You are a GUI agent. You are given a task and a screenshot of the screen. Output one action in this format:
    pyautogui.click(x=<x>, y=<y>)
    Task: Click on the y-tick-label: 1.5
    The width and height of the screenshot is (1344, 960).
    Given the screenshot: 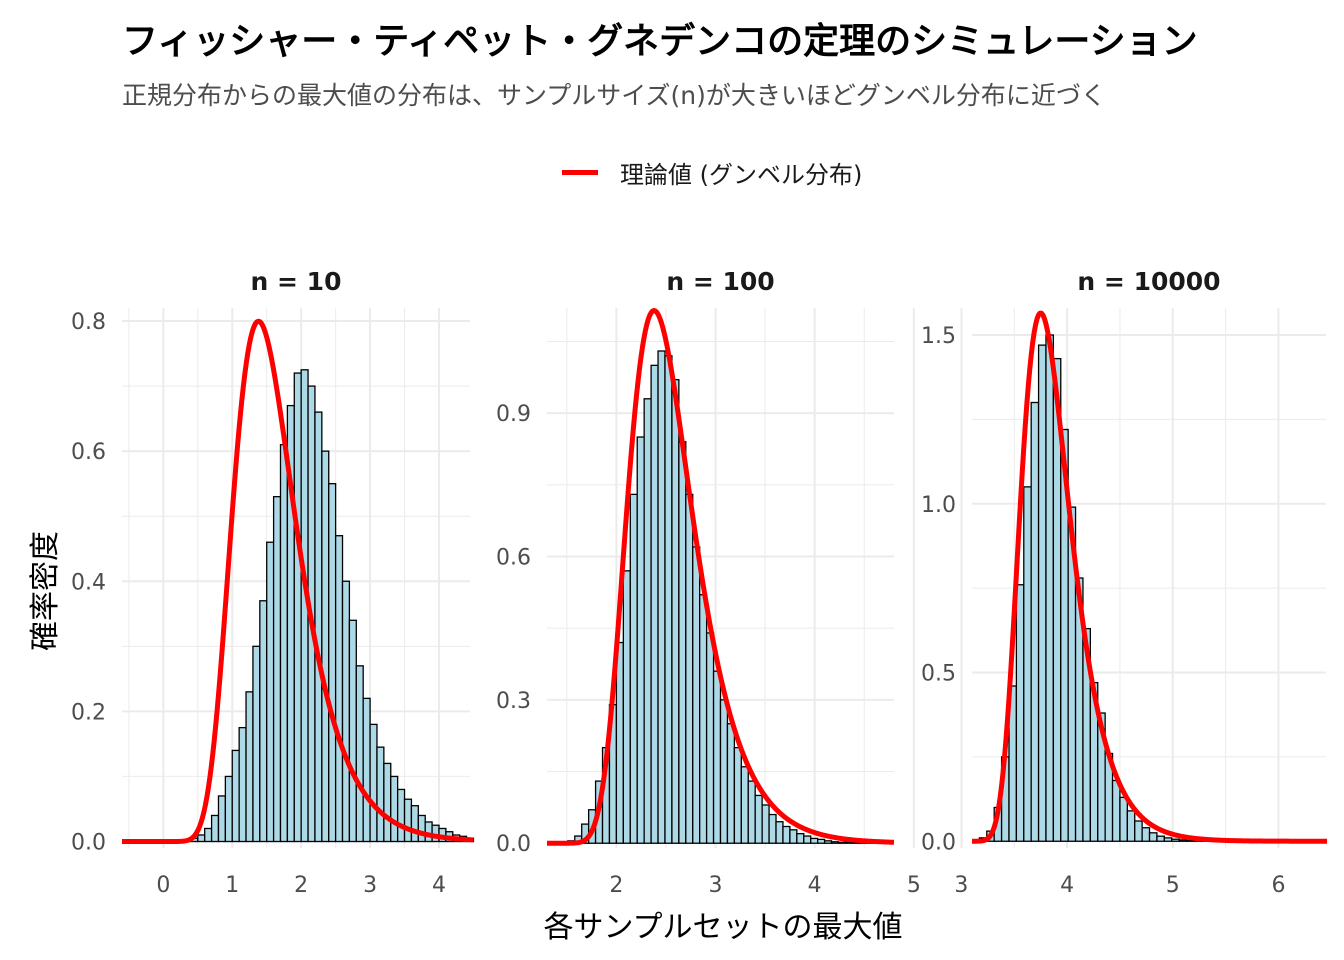 What is the action you would take?
    pyautogui.click(x=938, y=336)
    